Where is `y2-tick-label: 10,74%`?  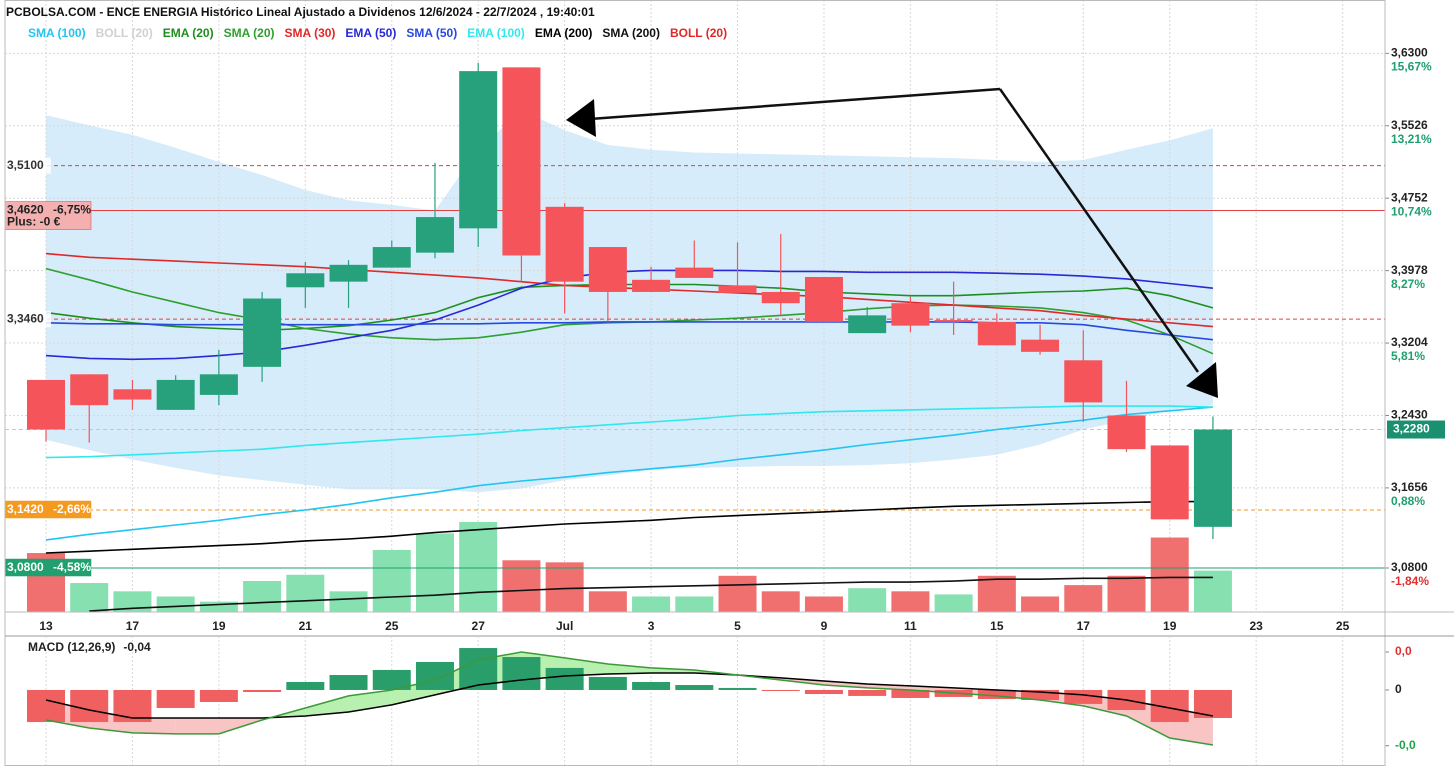 y2-tick-label: 10,74% is located at coordinates (1411, 211).